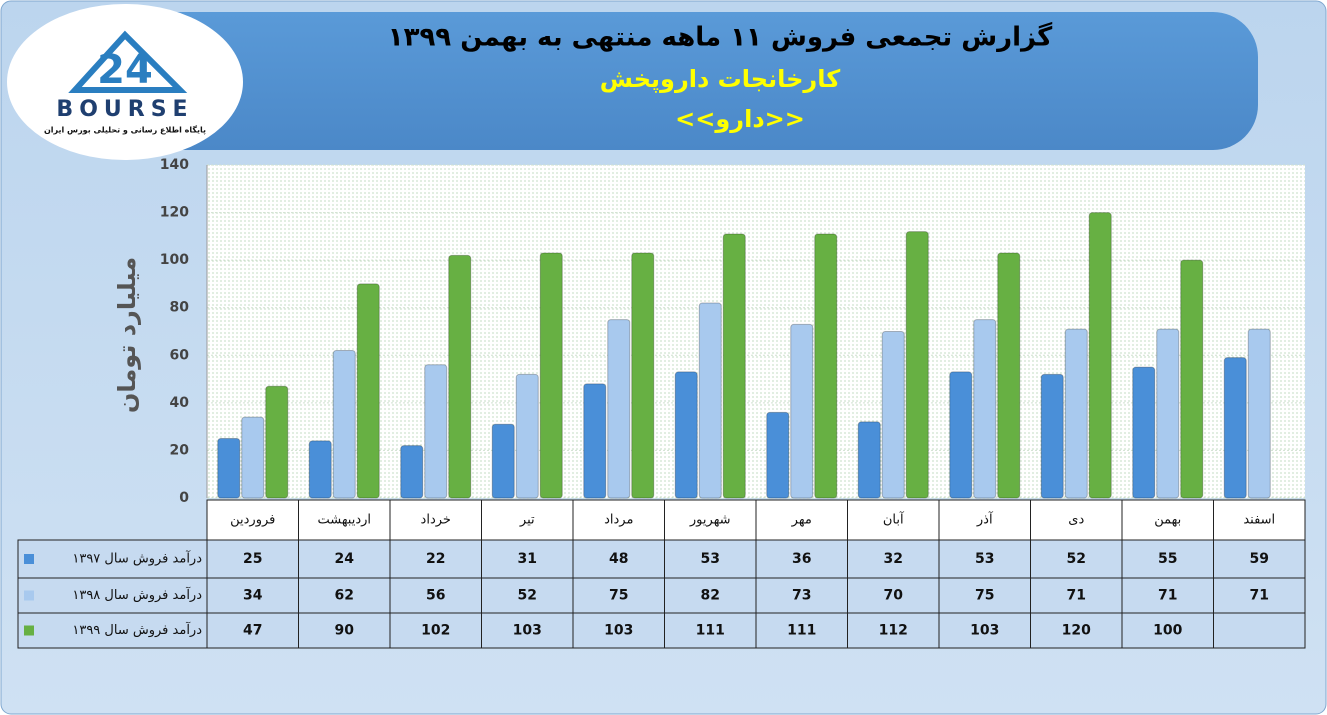 The width and height of the screenshot is (1327, 715). I want to click on legend-label: درآمد فروش سال ۱۳۹۷, so click(137, 558).